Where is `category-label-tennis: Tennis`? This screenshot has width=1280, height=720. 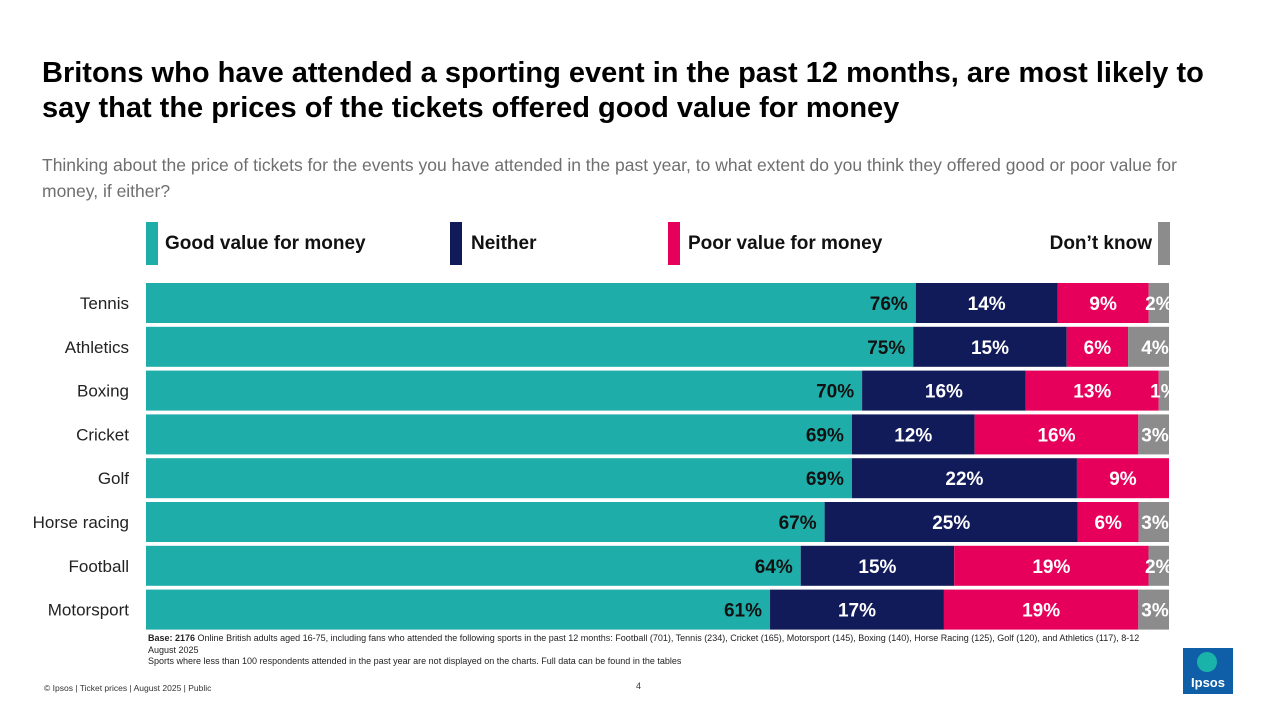
category-label-tennis: Tennis is located at coordinates (104, 303).